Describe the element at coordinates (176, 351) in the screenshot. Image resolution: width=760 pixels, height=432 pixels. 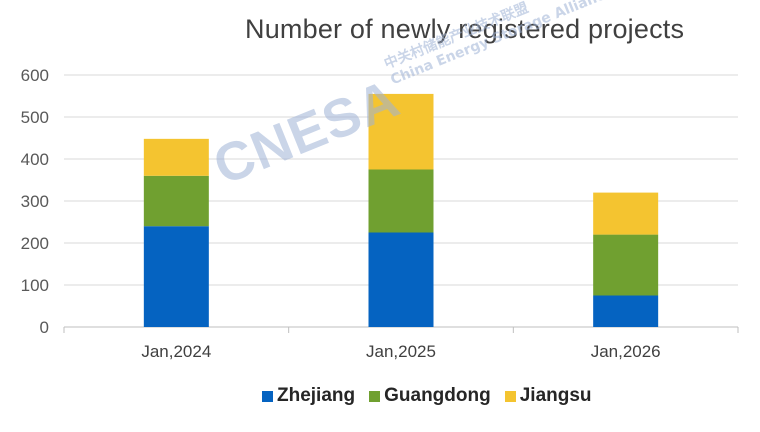
I see `x-tick-label-0: Jan,2024` at that location.